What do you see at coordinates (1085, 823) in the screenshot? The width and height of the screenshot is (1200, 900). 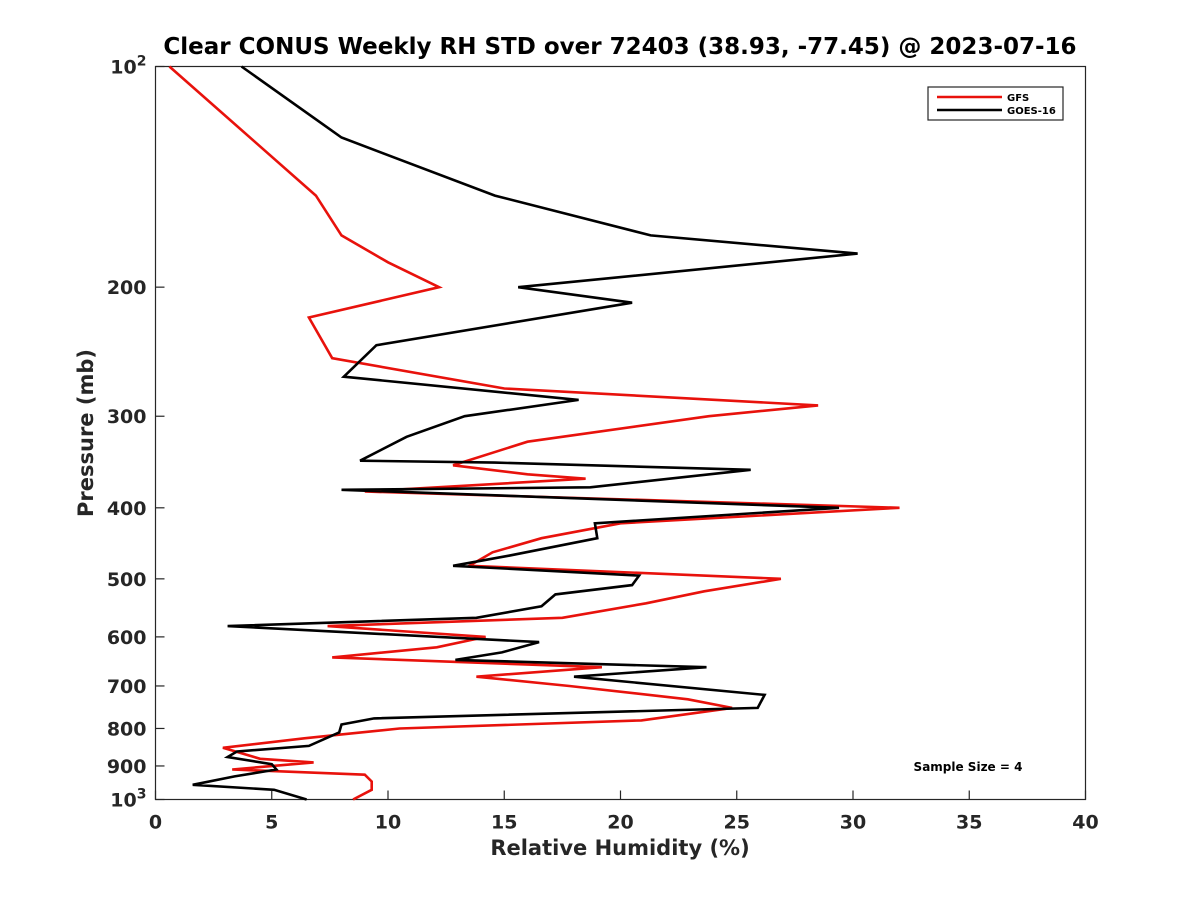 I see `x-tick-label: 40` at bounding box center [1085, 823].